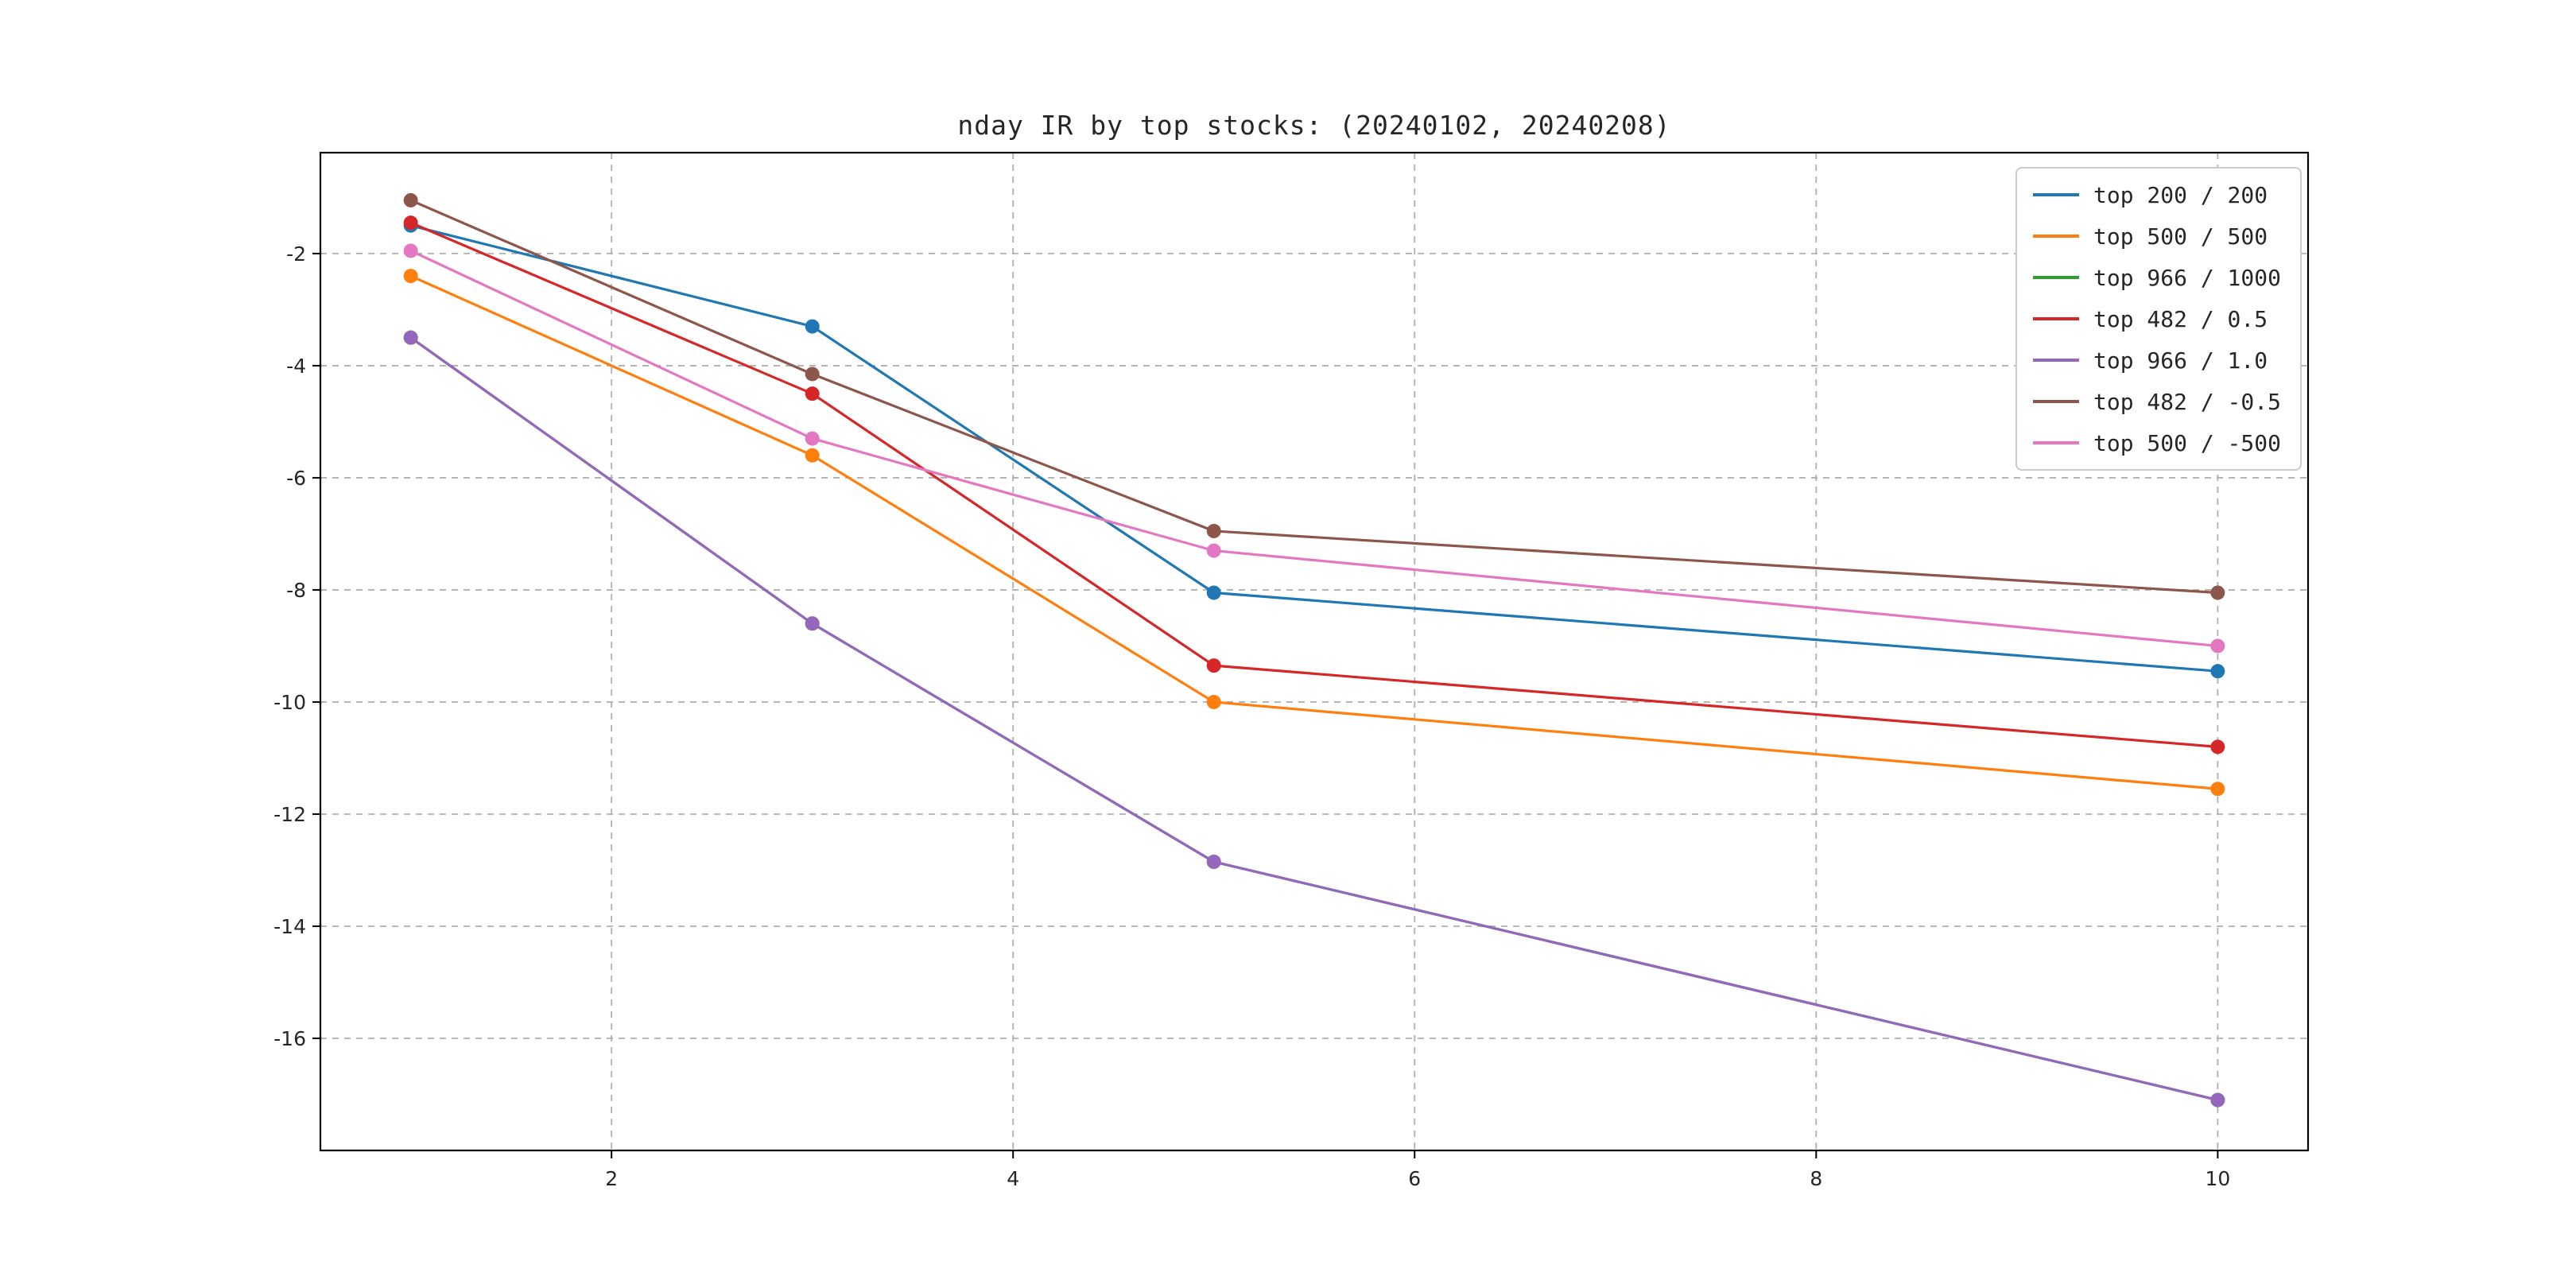 This screenshot has height=1288, width=2576. Describe the element at coordinates (2180, 195) in the screenshot. I see `legend-label: top 200 / 200` at that location.